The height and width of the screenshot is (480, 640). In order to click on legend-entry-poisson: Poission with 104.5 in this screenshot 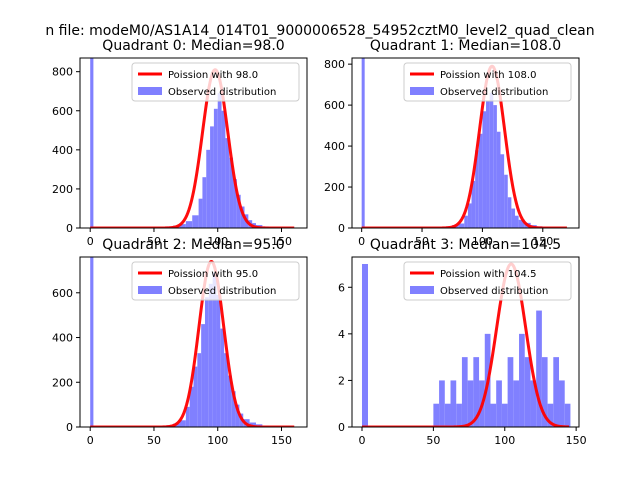, I will do `click(488, 274)`.